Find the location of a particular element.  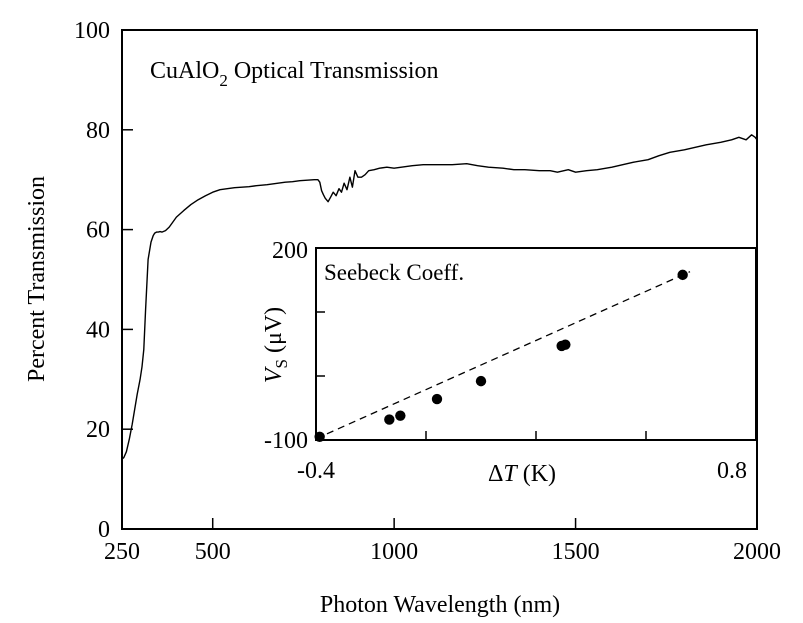

inset-y-label-var: V is located at coordinates (274, 374).